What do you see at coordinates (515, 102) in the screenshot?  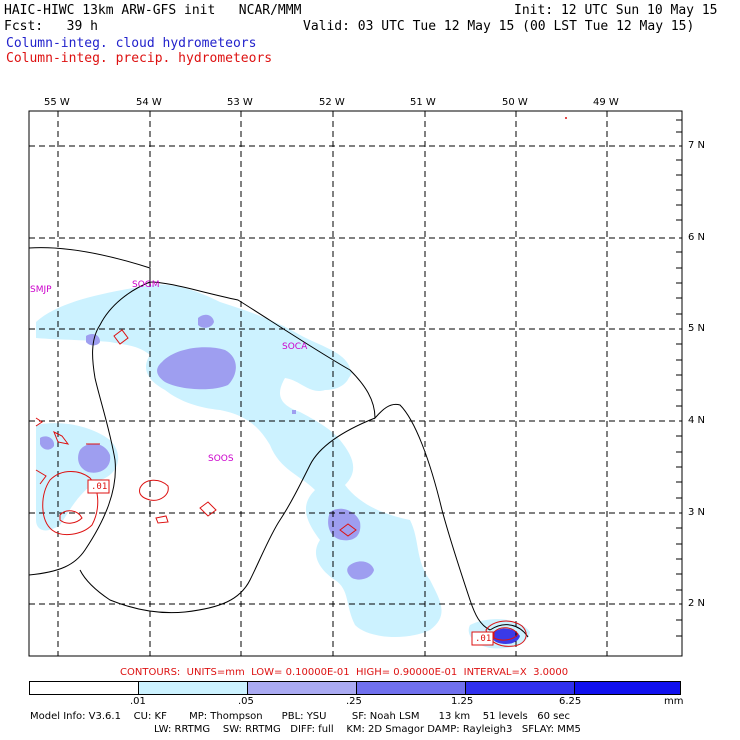 I see `lon-label: 50 W` at bounding box center [515, 102].